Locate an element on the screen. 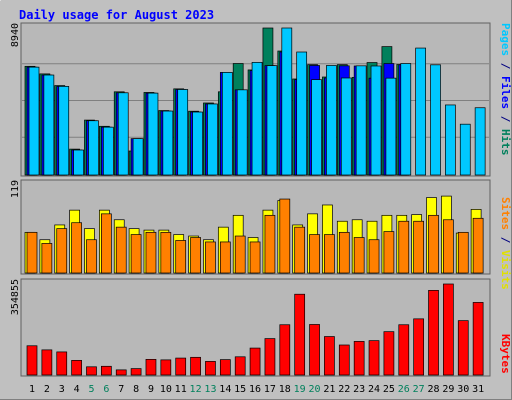  visits-legend-part-2: Visits is located at coordinates (505, 270).